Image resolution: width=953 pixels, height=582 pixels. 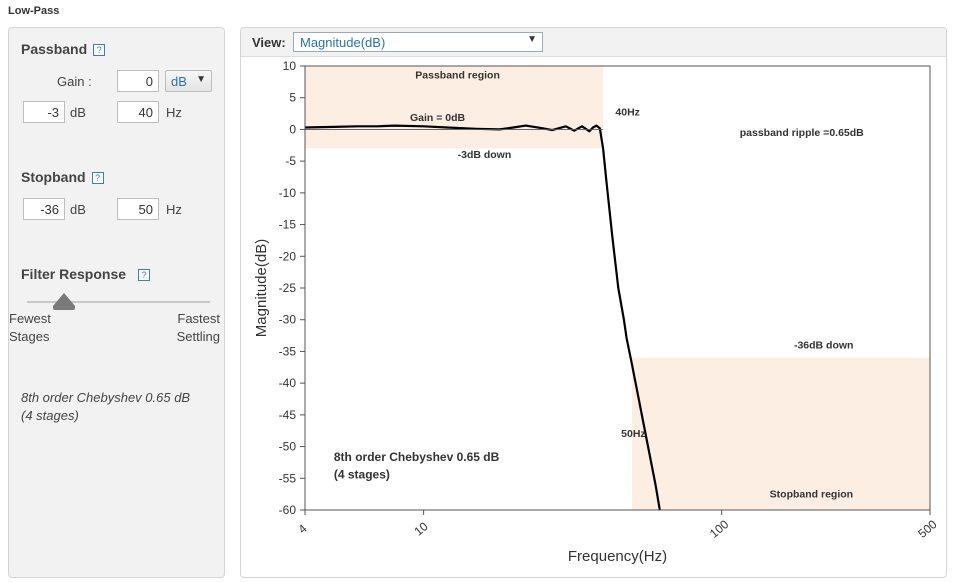 I want to click on y-tick-label: -30, so click(x=288, y=320).